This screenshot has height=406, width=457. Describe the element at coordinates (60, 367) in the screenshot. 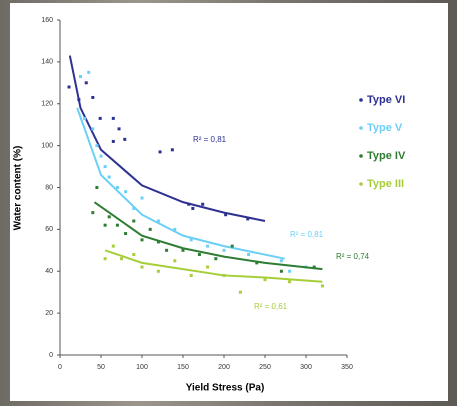

I see `x-tick-label: 0` at that location.